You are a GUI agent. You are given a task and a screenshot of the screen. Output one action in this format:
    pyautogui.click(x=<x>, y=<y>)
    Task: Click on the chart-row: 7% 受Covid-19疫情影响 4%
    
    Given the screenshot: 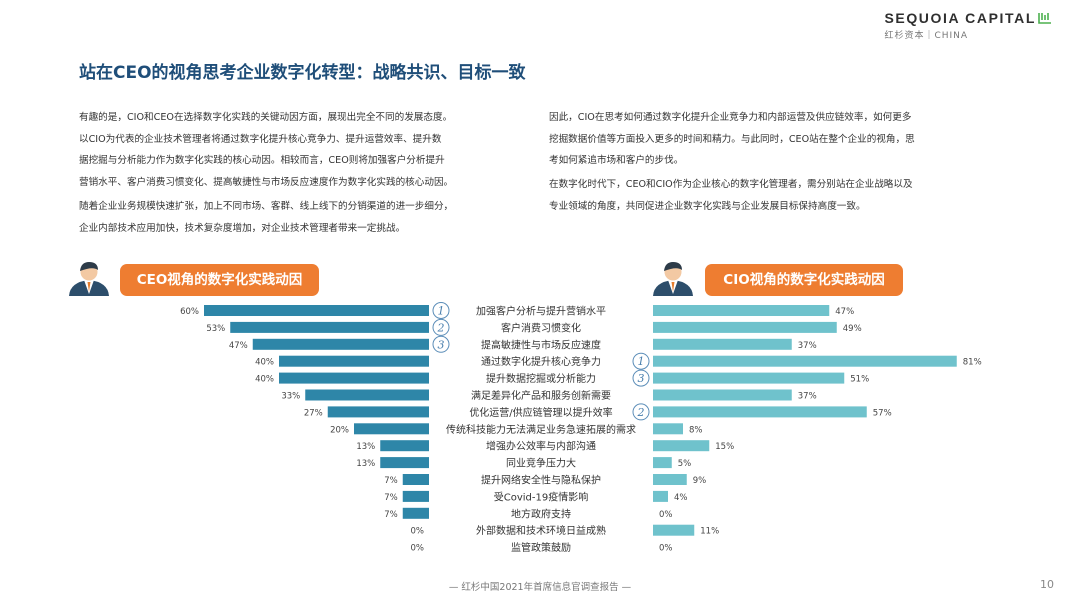 What is the action you would take?
    pyautogui.click(x=535, y=496)
    